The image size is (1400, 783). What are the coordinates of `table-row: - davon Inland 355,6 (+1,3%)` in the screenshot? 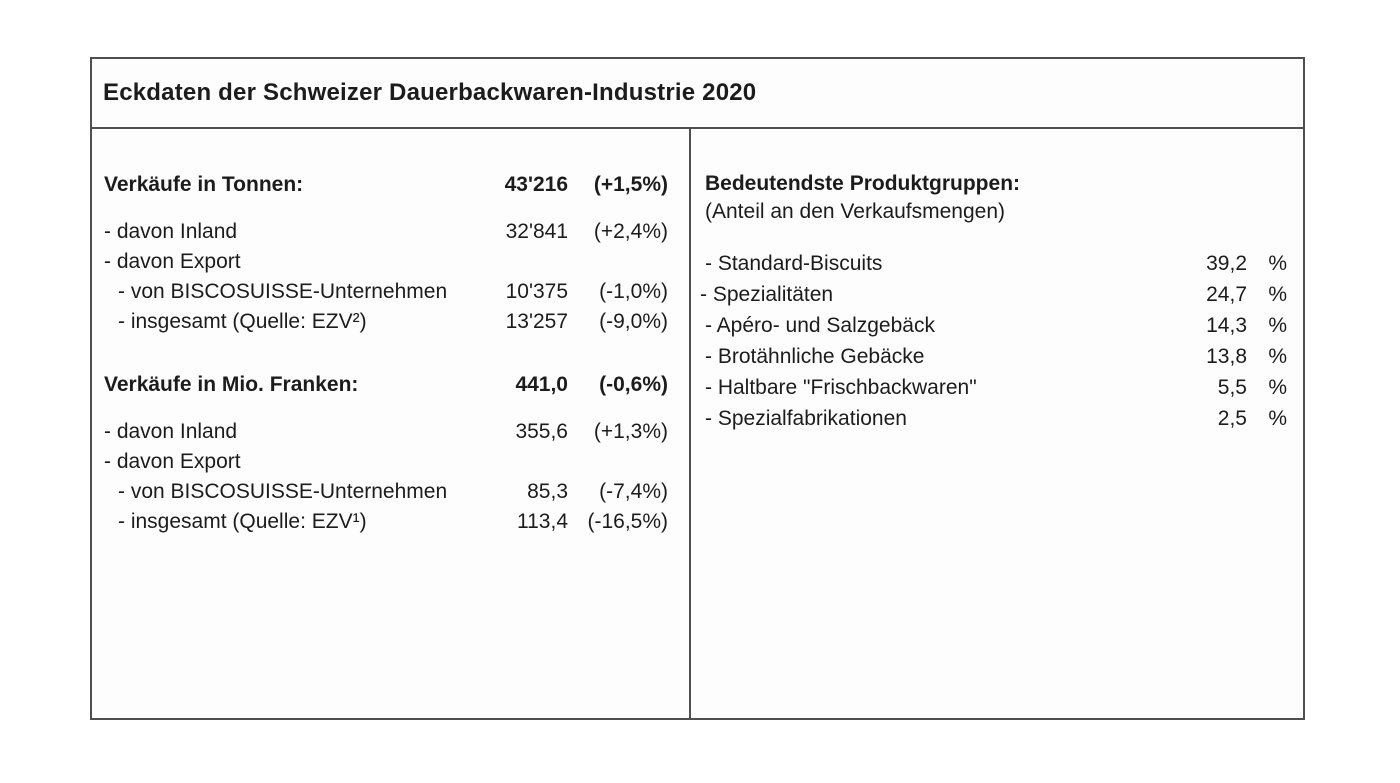 It's located at (386, 432).